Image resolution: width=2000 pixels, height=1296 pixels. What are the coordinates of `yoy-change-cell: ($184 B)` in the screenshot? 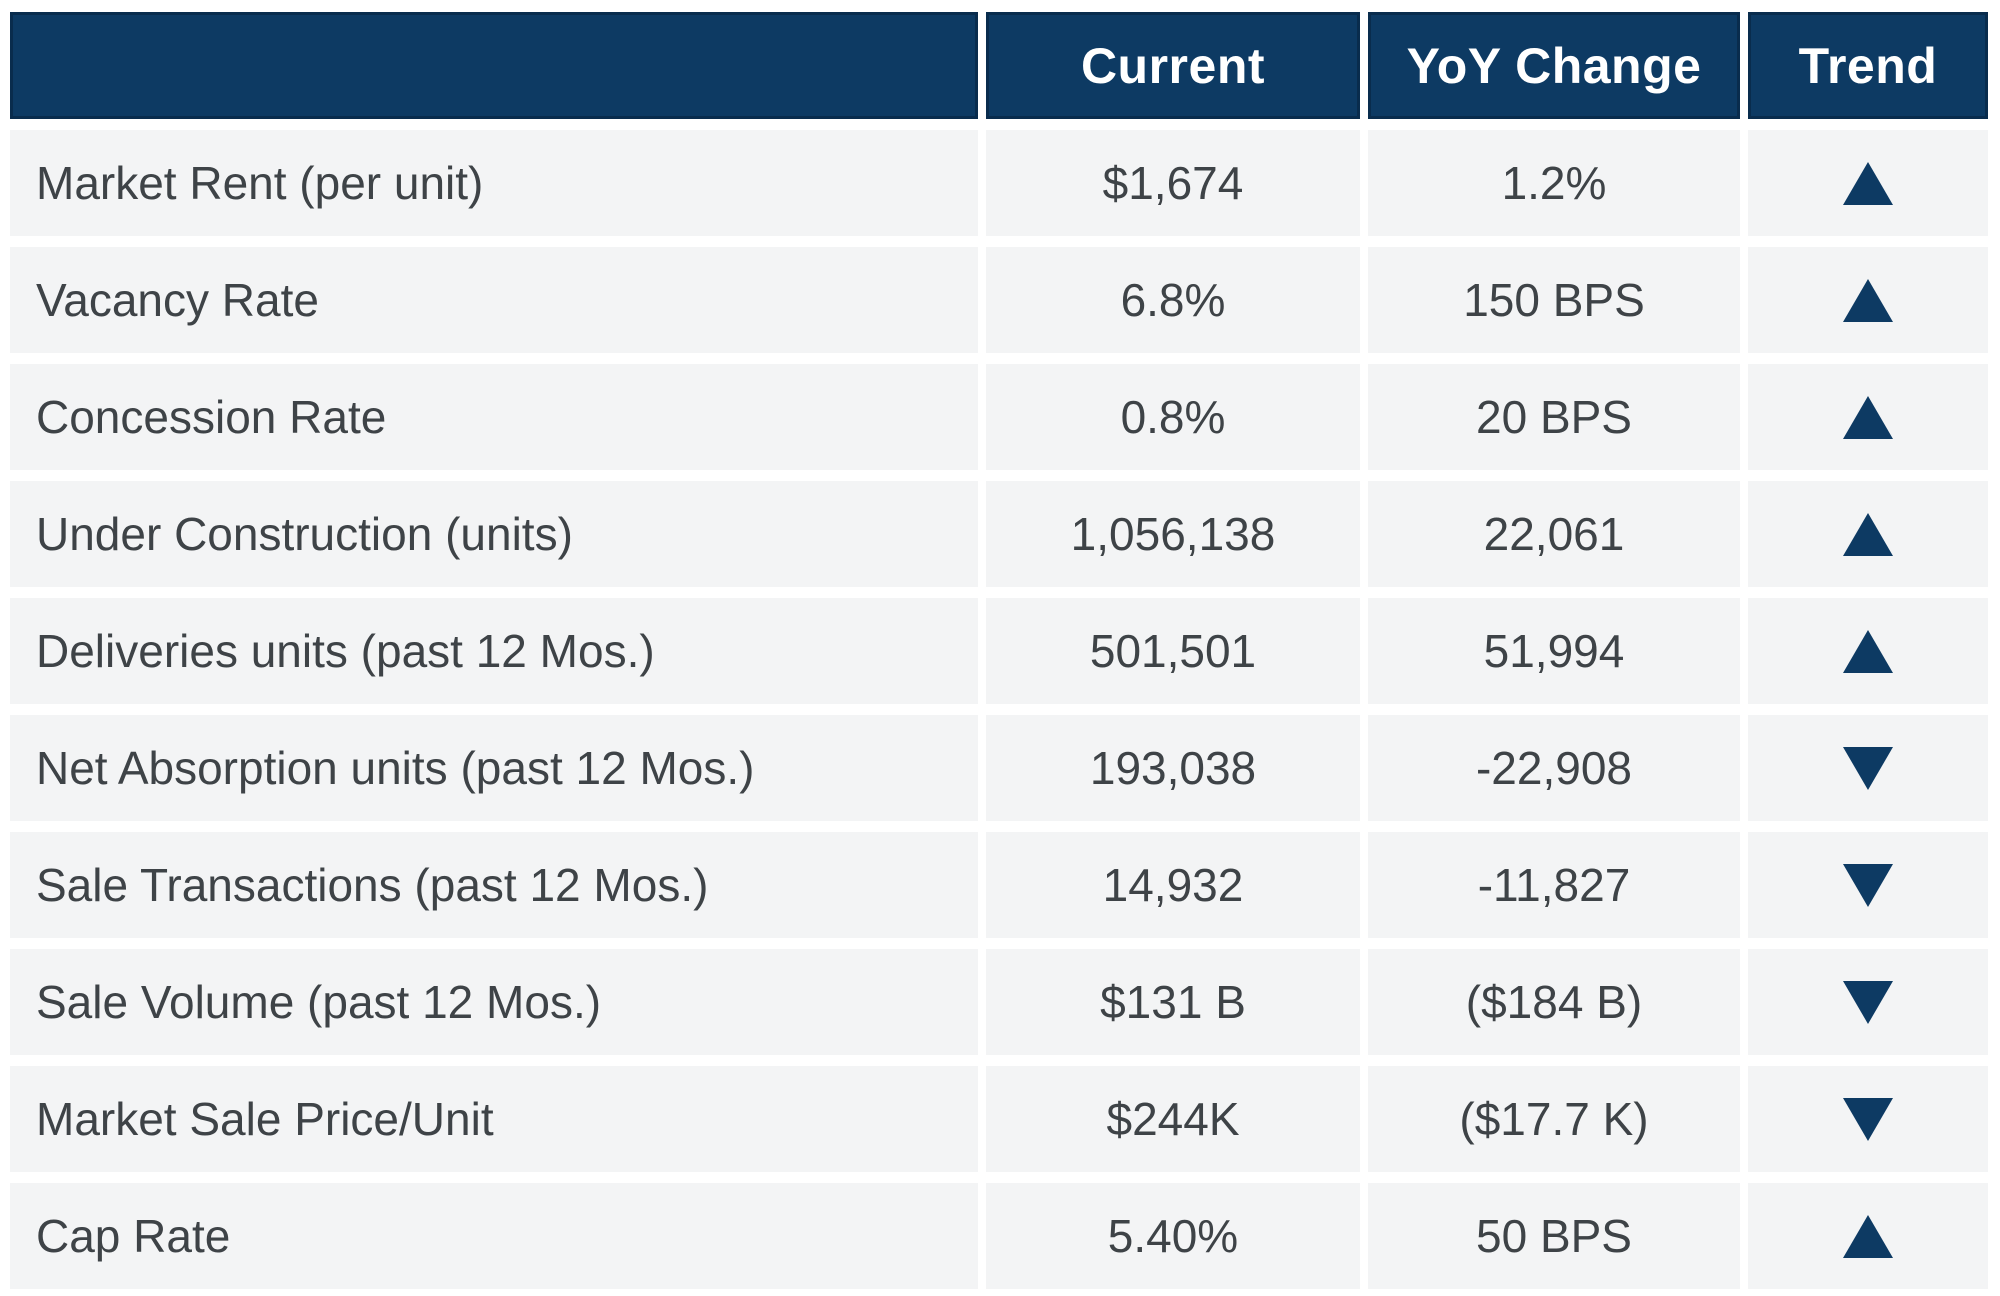 It's located at (1554, 1002).